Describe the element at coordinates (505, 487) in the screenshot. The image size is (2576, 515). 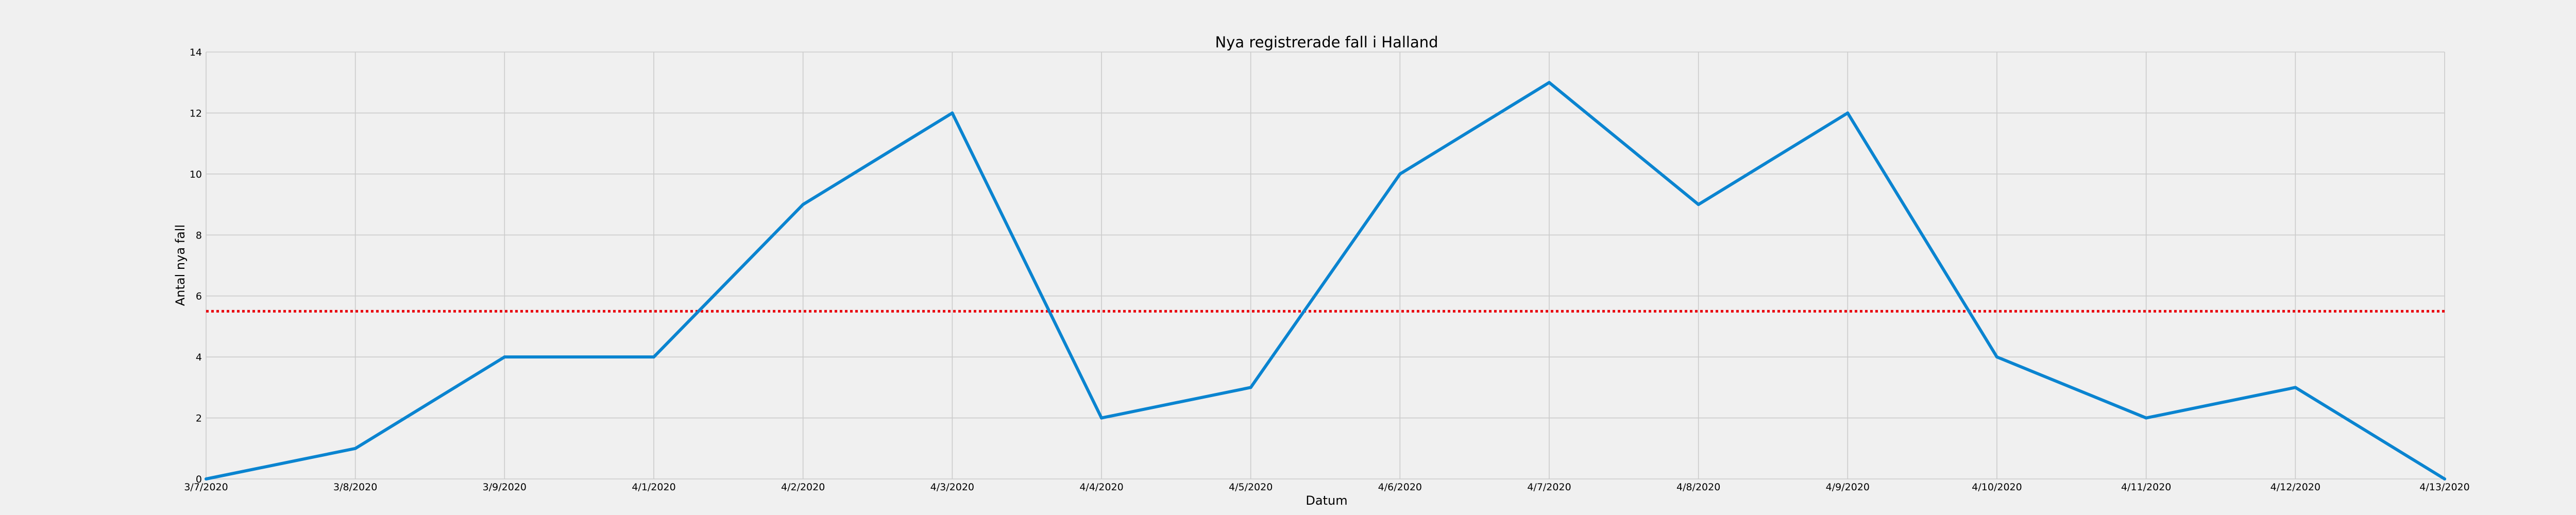
I see `x-tick-label: 3/9/2020` at that location.